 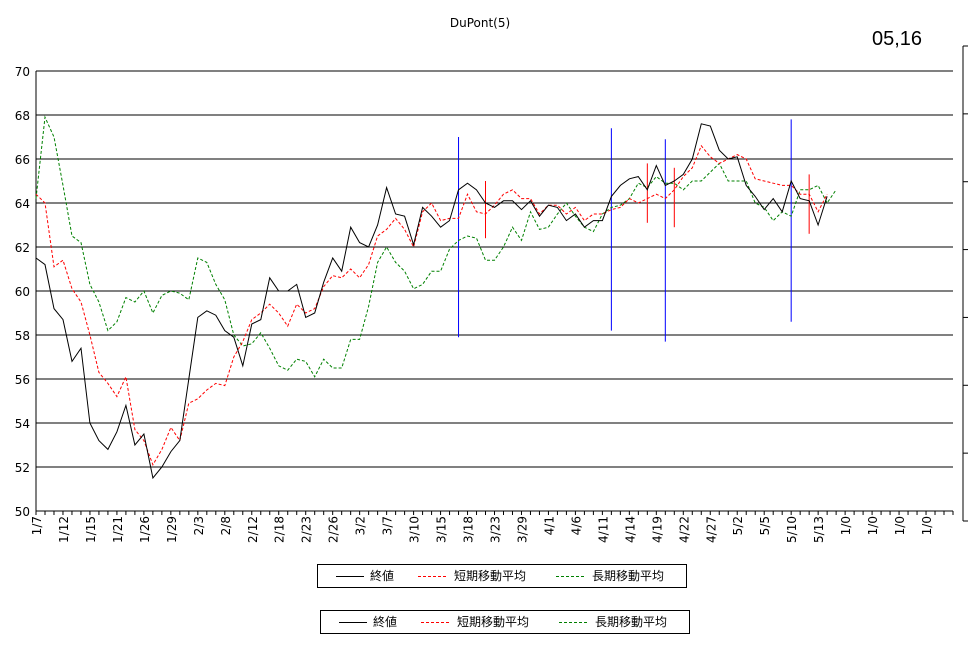 I want to click on x-tick-label: 2/8, so click(x=226, y=525).